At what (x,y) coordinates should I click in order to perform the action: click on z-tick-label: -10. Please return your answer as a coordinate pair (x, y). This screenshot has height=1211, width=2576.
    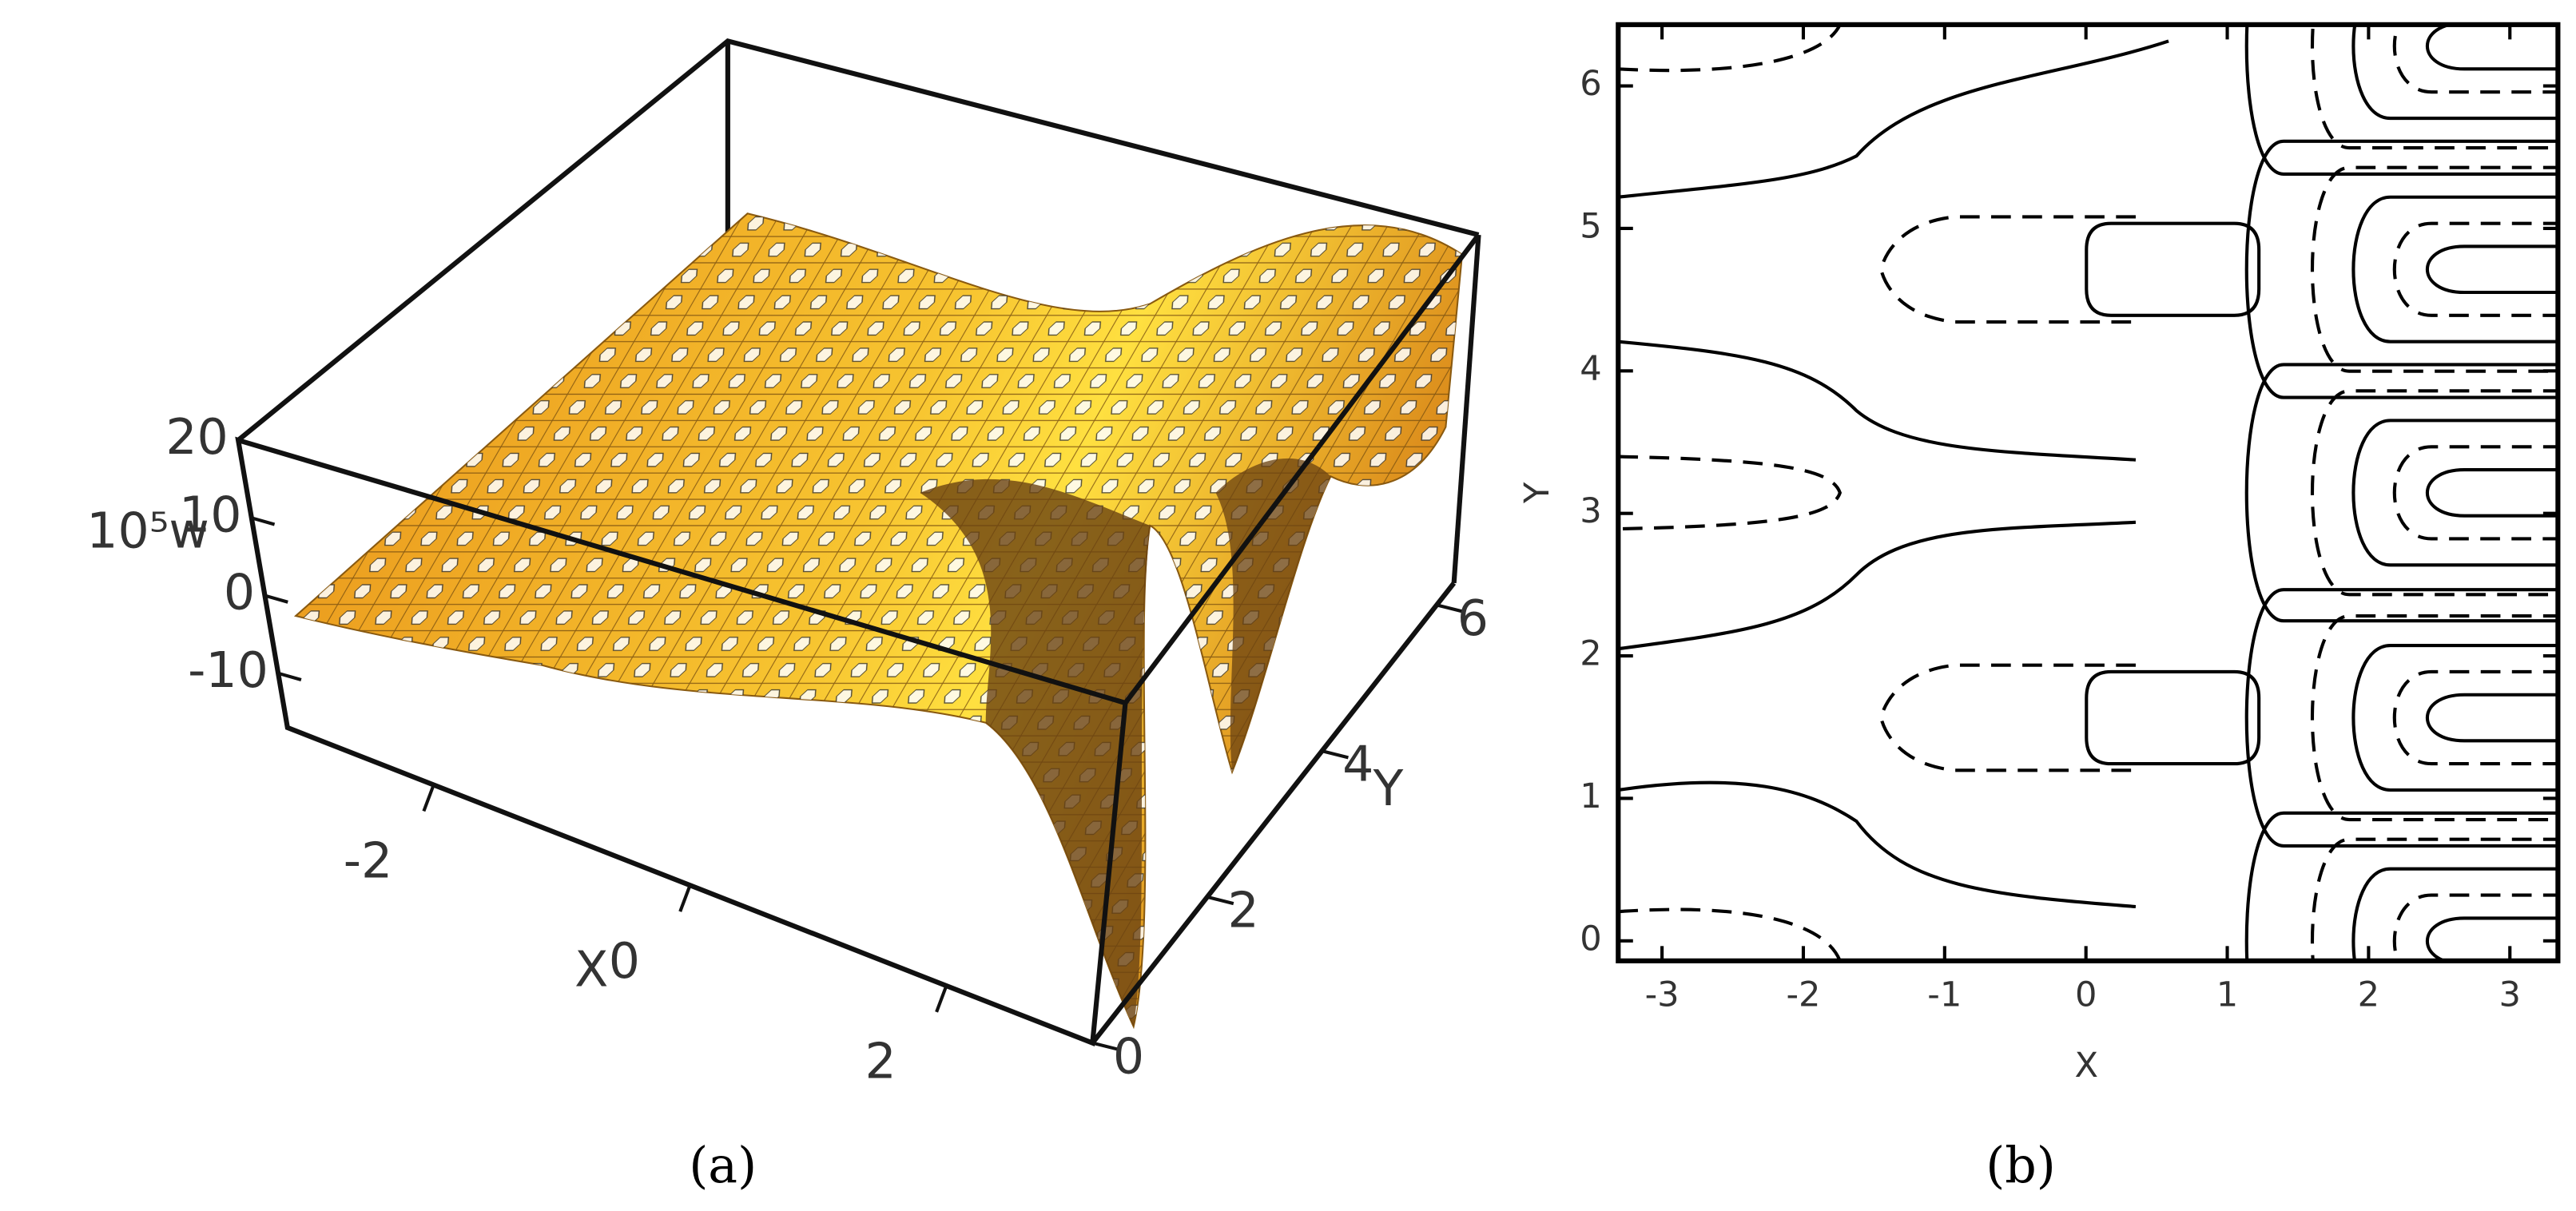
    Looking at the image, I should click on (228, 670).